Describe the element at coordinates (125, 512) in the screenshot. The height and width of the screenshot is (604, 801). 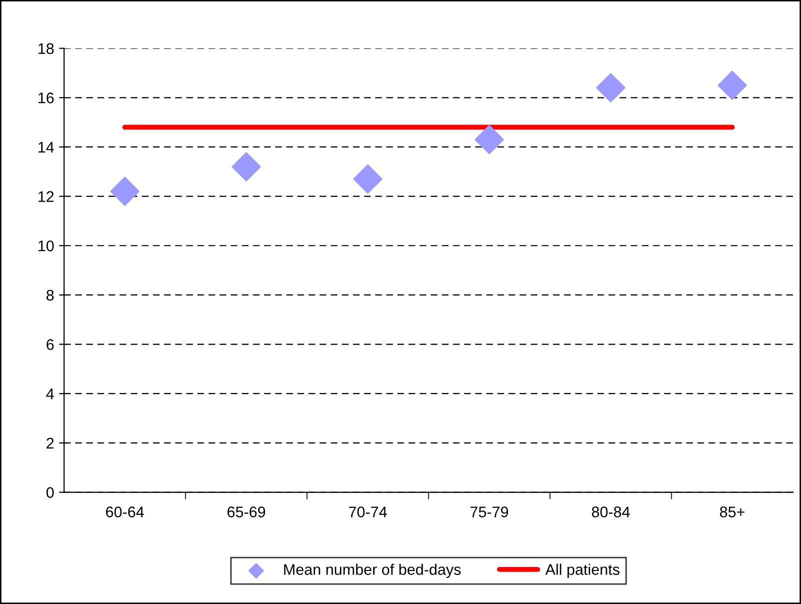
I see `x-tick-label: 60-64` at that location.